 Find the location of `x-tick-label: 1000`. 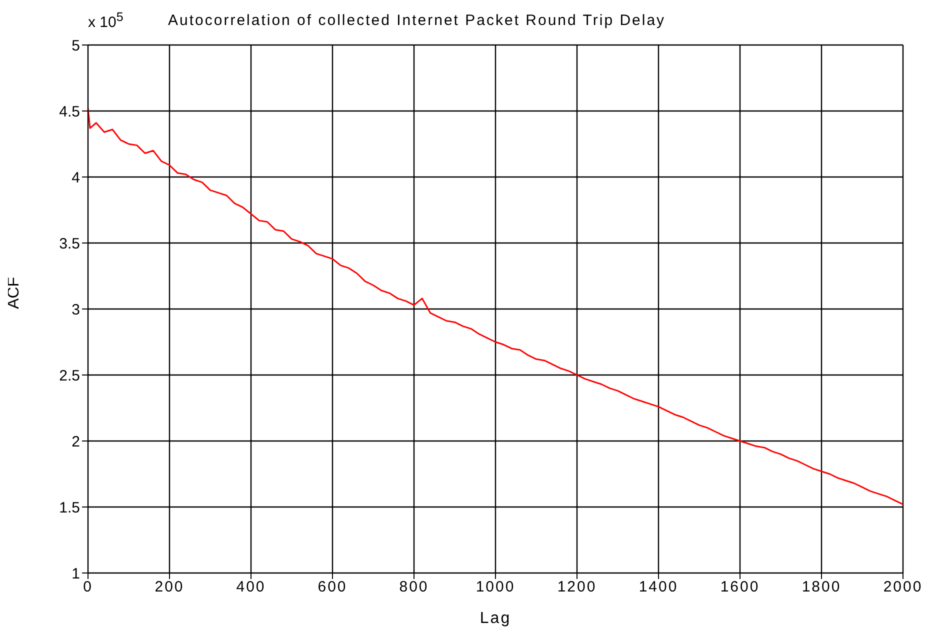

x-tick-label: 1000 is located at coordinates (496, 587).